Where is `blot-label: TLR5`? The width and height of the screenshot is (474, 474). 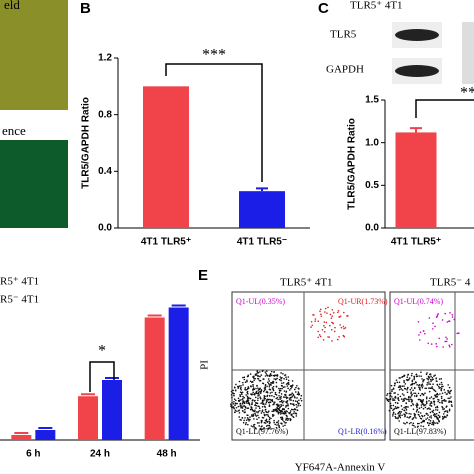 blot-label: TLR5 is located at coordinates (343, 35).